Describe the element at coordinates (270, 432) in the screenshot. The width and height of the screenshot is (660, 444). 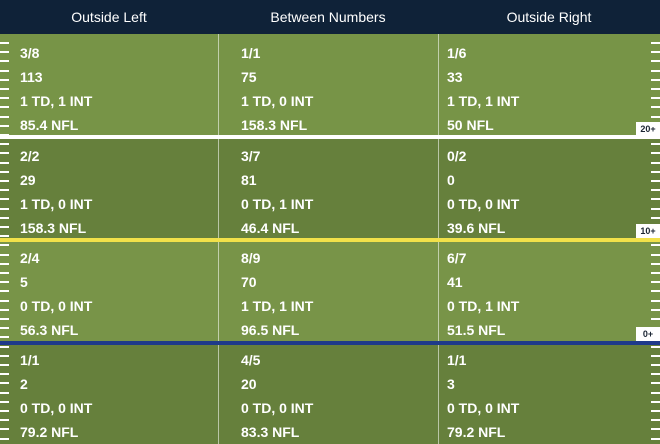
I see `passer-rating: 83.3 NFL` at that location.